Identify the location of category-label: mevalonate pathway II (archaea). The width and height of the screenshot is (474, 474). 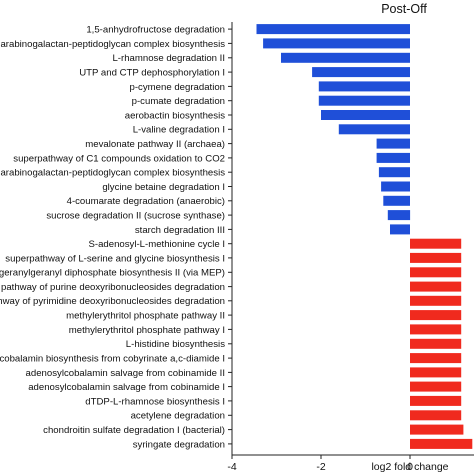
(155, 144).